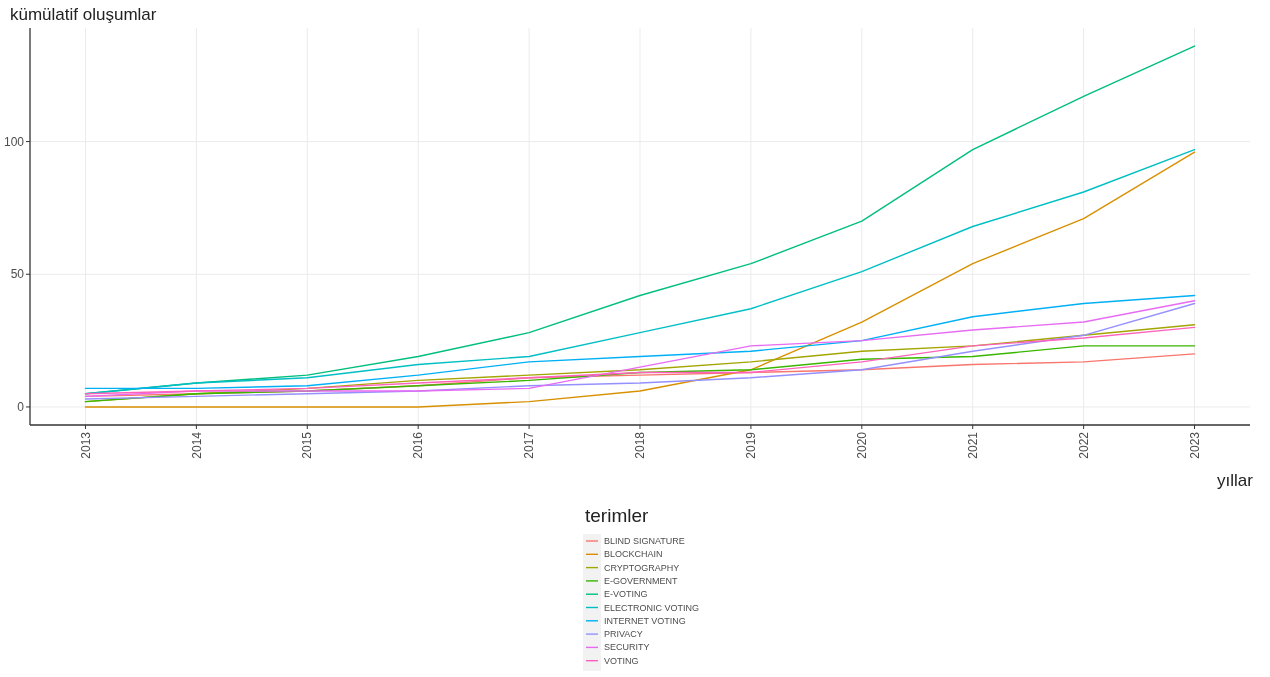  Describe the element at coordinates (1083, 445) in the screenshot. I see `x-tick-label: 2022` at that location.